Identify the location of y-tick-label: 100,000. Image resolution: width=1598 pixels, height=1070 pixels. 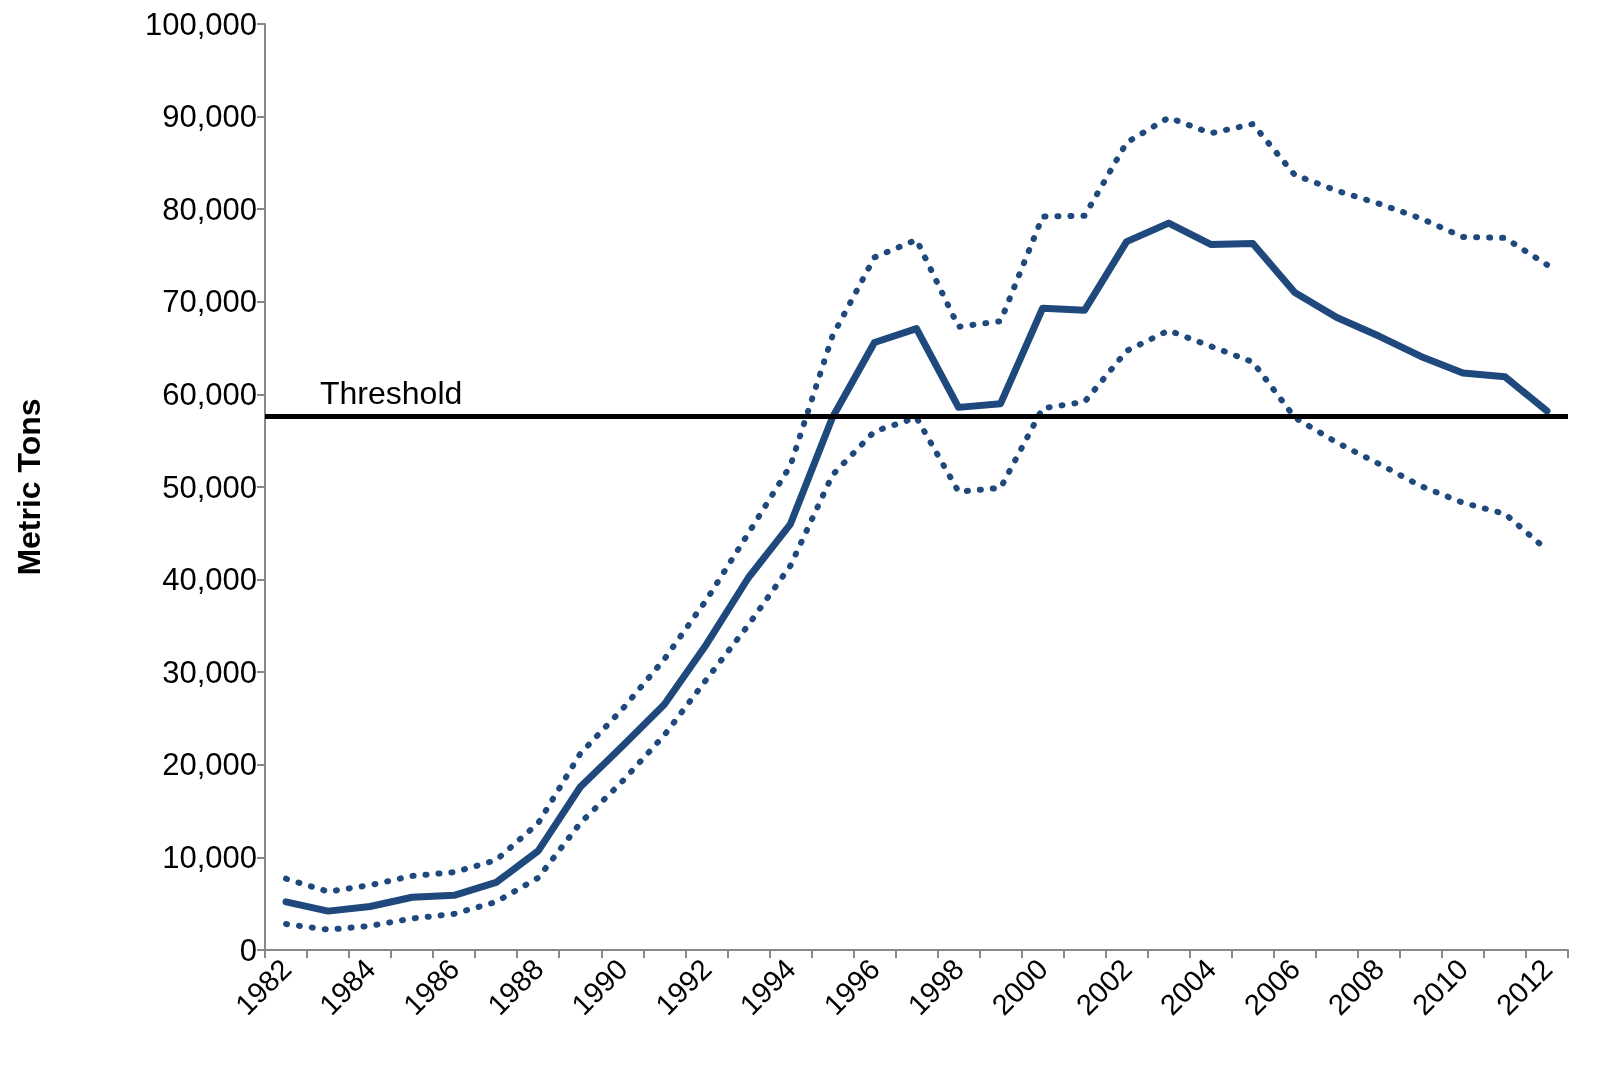
(200, 24).